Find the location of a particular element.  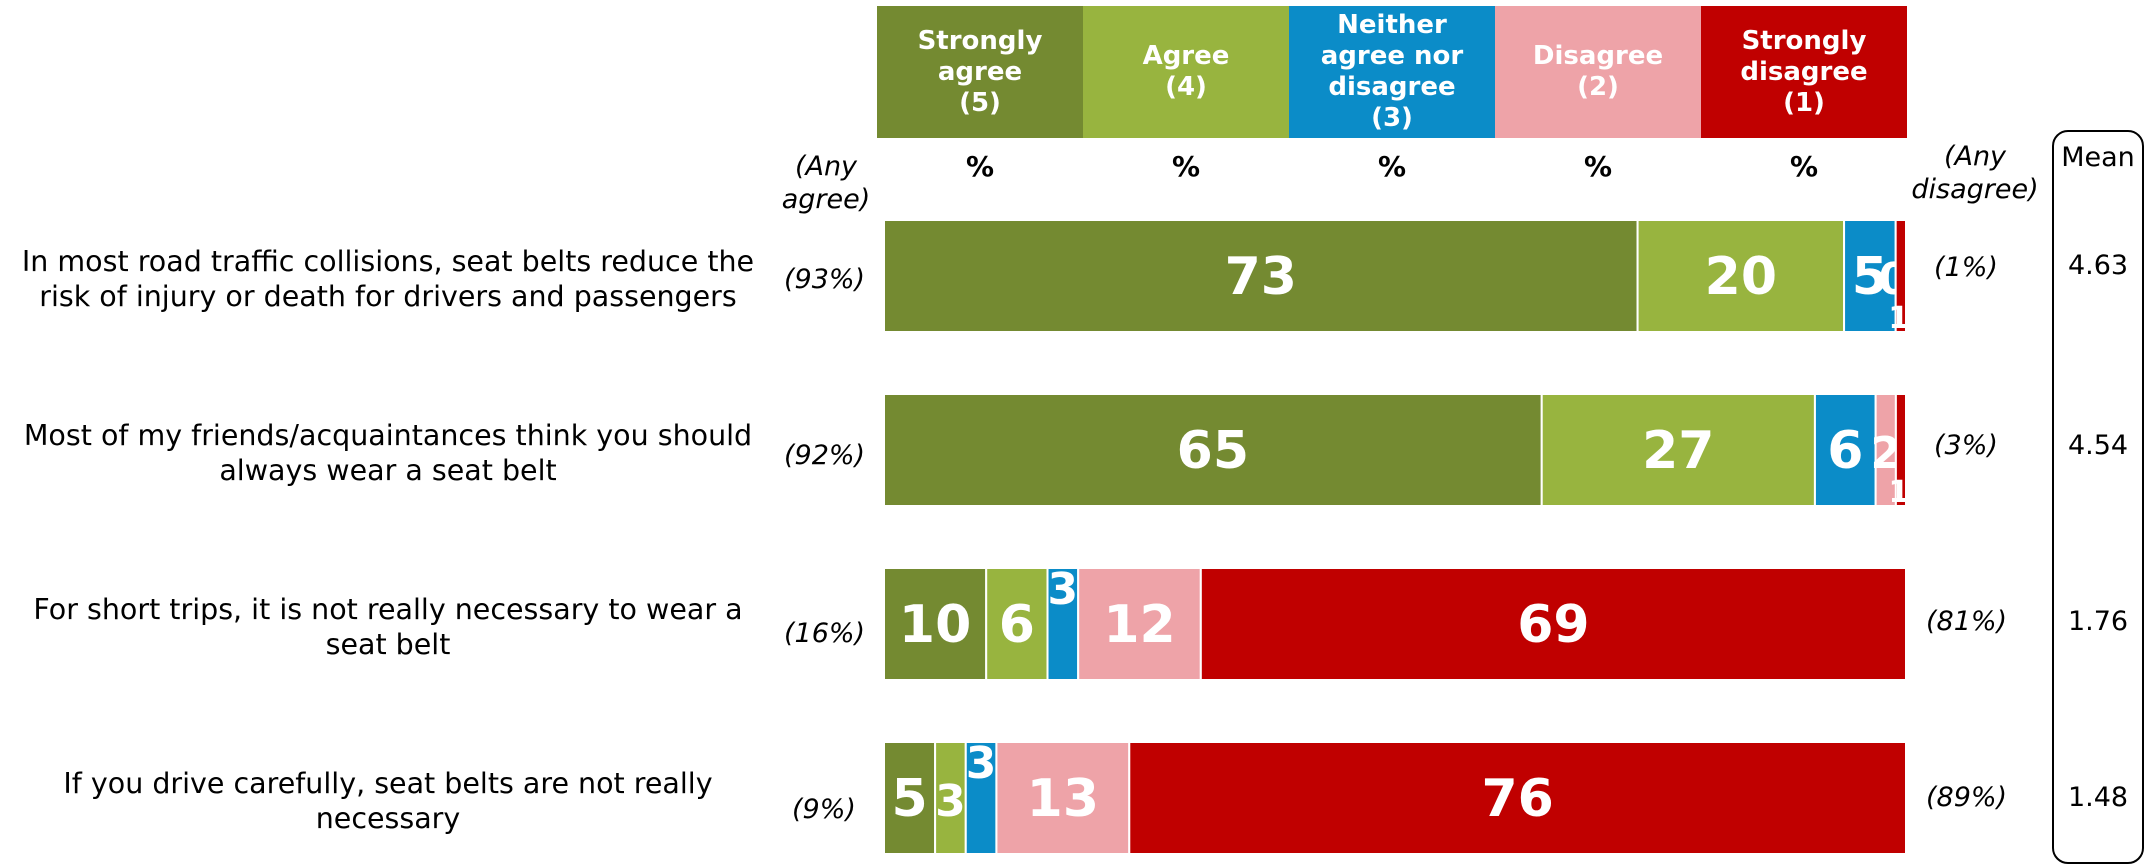

bar-value-label: 27 is located at coordinates (1678, 451).